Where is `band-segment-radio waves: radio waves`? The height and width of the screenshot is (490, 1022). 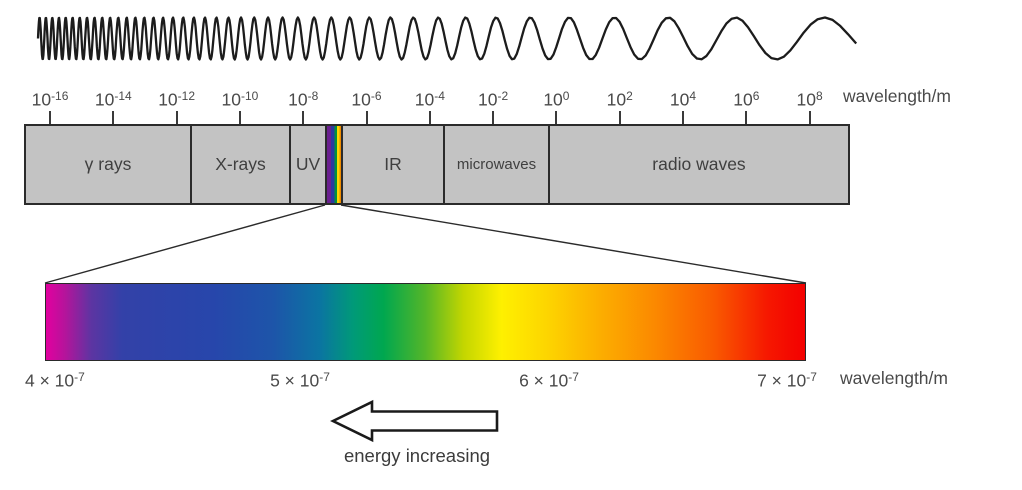
band-segment-radio waves: radio waves is located at coordinates (699, 164).